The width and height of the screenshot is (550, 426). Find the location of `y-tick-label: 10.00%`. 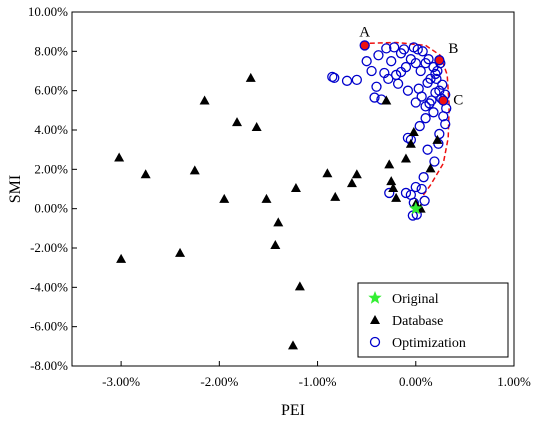

y-tick-label: 10.00% is located at coordinates (48, 11).